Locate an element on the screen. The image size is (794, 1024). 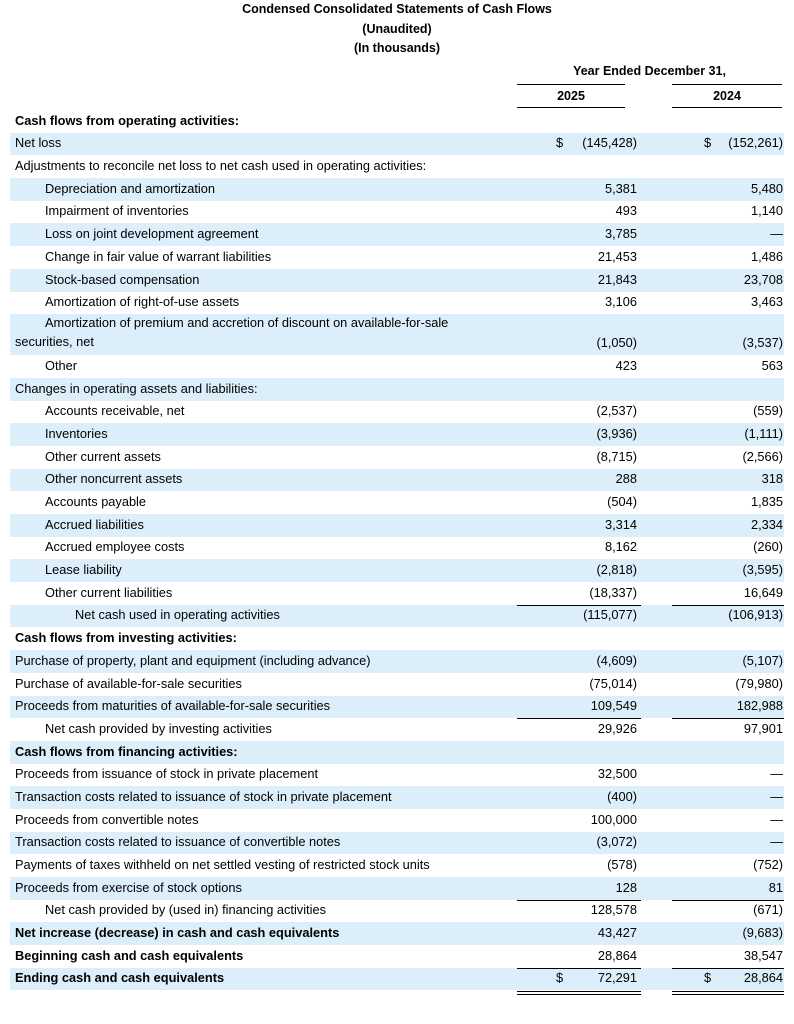
value-2025: 128 is located at coordinates (626, 887).